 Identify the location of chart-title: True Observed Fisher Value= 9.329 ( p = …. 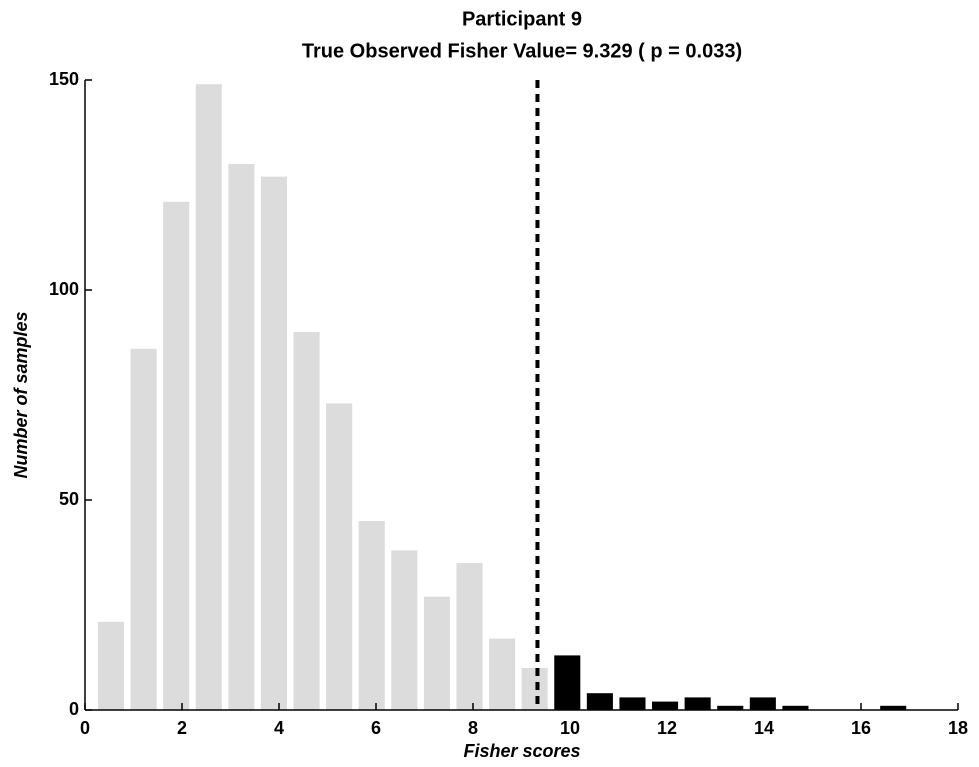
(522, 51).